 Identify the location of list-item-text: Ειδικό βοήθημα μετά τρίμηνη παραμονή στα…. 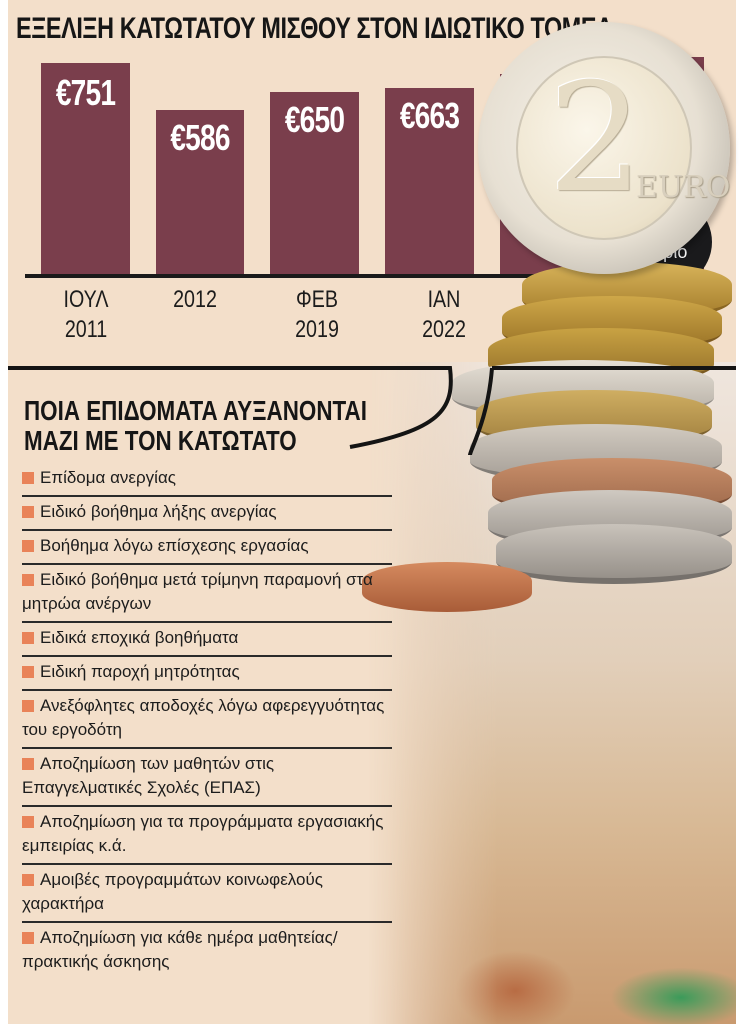
(197, 591).